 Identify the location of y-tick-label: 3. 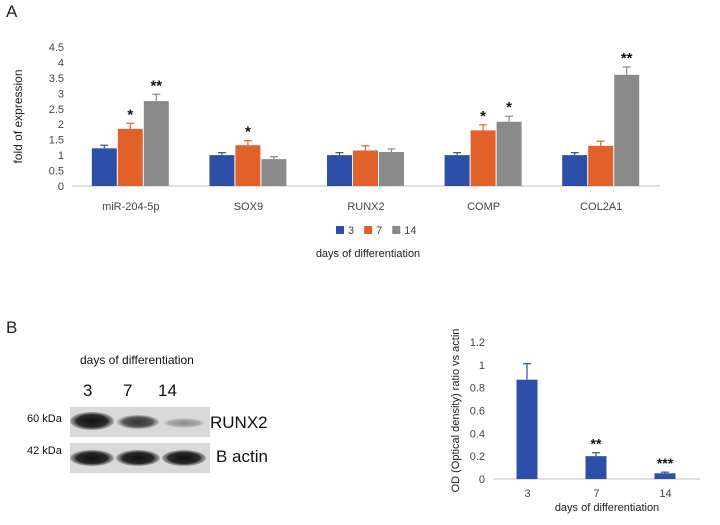
(61, 94).